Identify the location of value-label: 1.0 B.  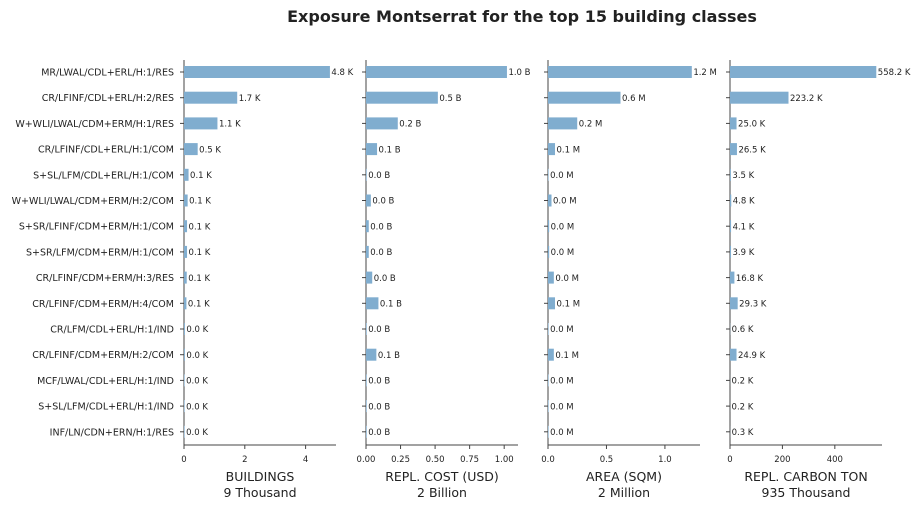
(519, 73).